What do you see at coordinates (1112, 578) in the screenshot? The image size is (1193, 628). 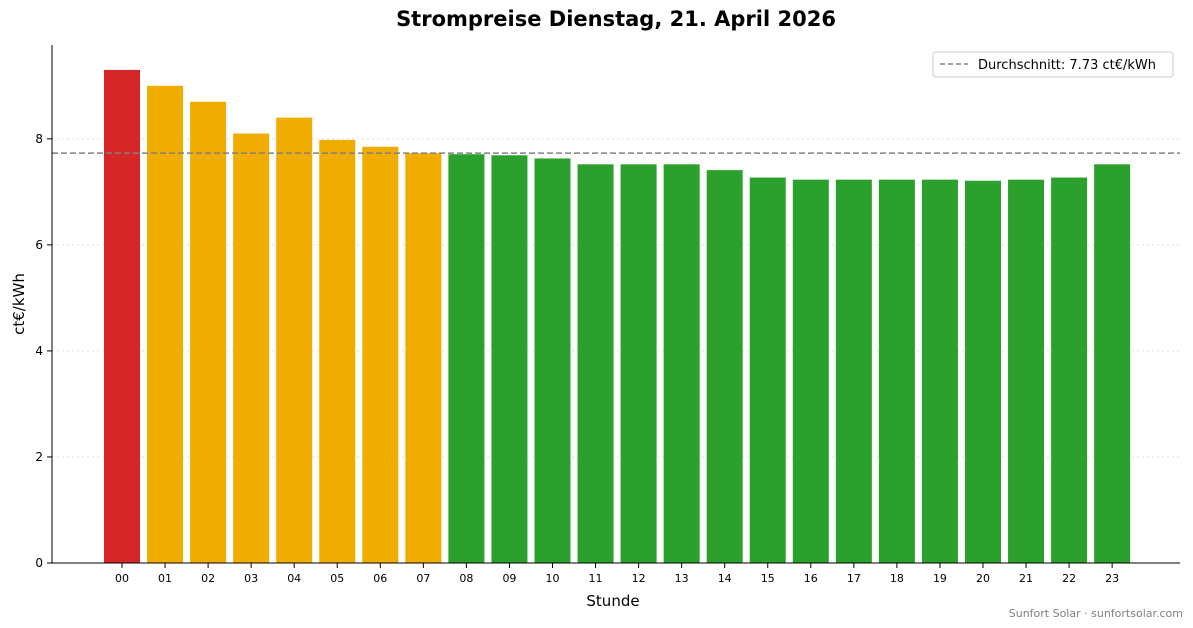 I see `x-tick-label: 23` at bounding box center [1112, 578].